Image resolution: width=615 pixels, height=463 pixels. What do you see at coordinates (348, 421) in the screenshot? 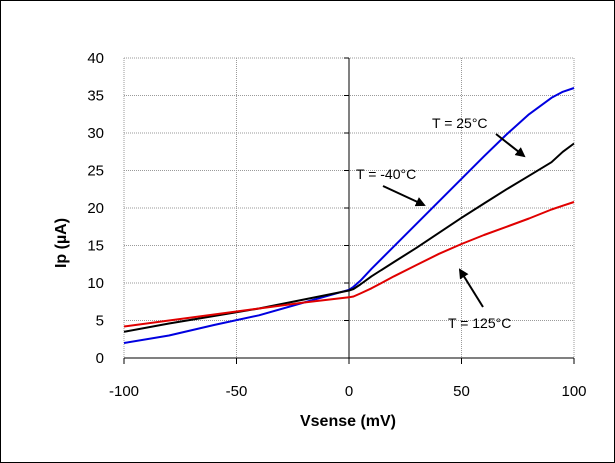
I see `x-axis-label: Vsense (mV)` at bounding box center [348, 421].